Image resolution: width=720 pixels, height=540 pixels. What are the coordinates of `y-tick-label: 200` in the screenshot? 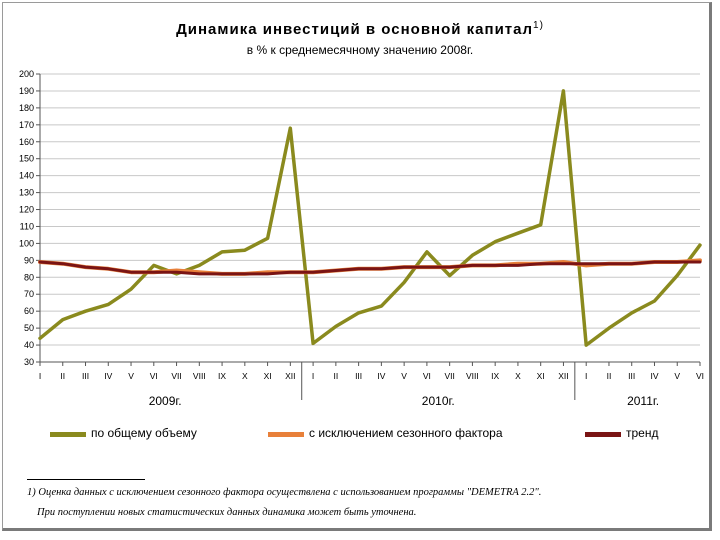 It's located at (26, 74).